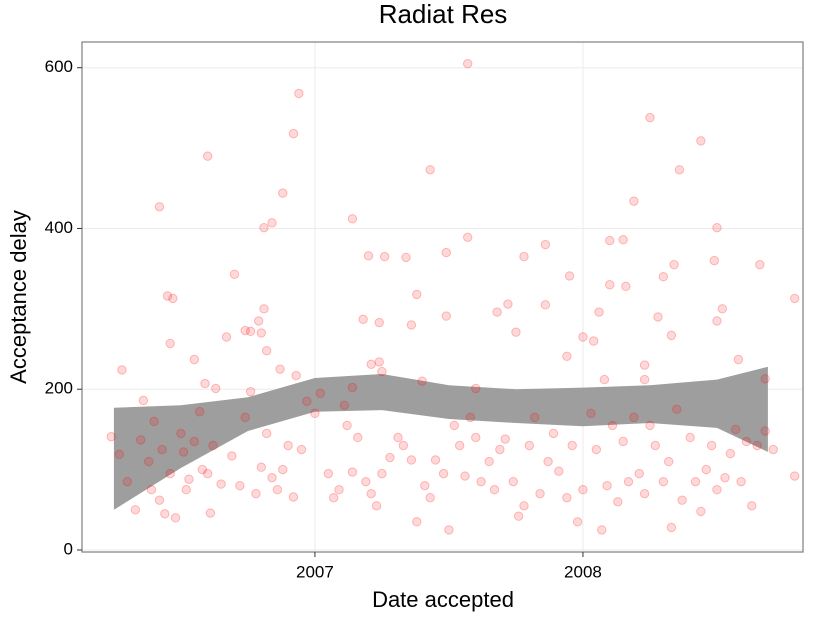 The height and width of the screenshot is (618, 825). What do you see at coordinates (59, 227) in the screenshot?
I see `y-tick-label: 400` at bounding box center [59, 227].